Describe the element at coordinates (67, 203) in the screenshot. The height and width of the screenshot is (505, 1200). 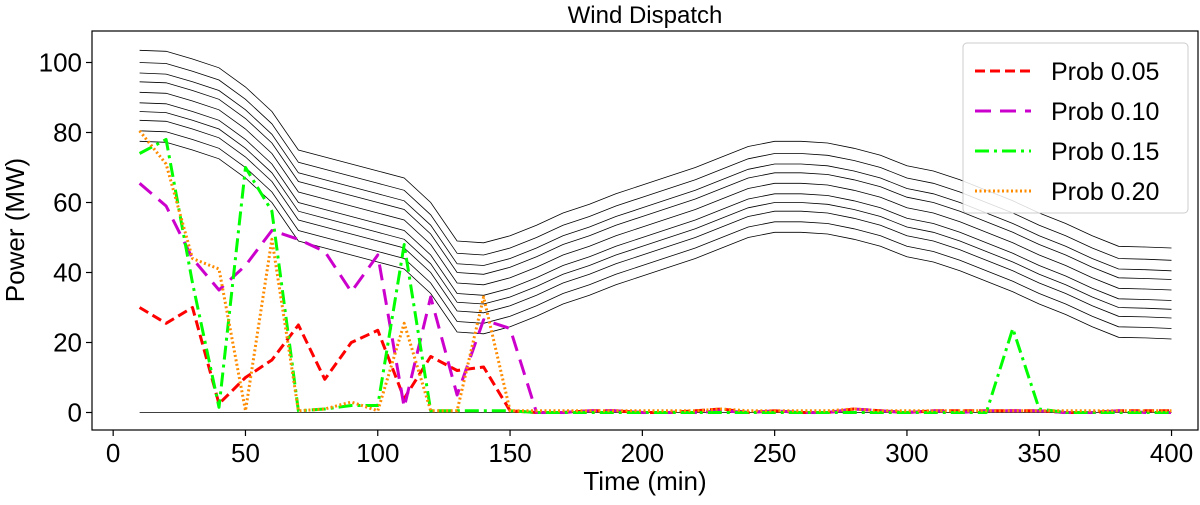
I see `y-tick-label: 60` at that location.